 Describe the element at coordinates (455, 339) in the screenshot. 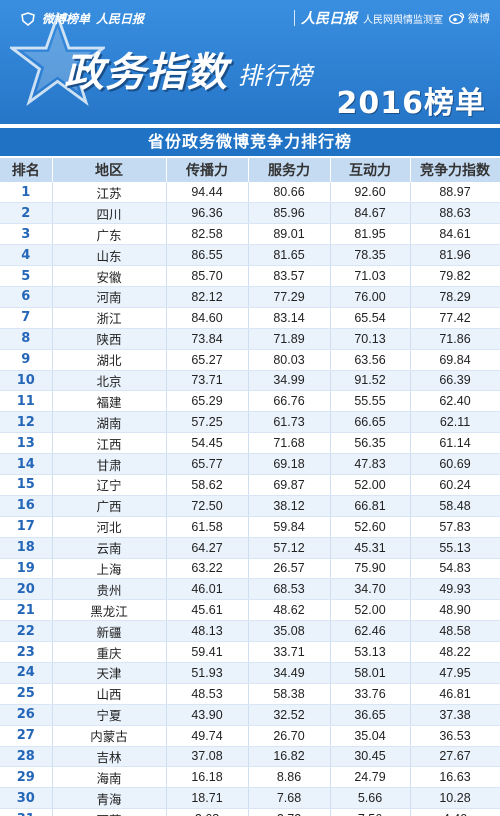

I see `cell-index: 71.86` at that location.